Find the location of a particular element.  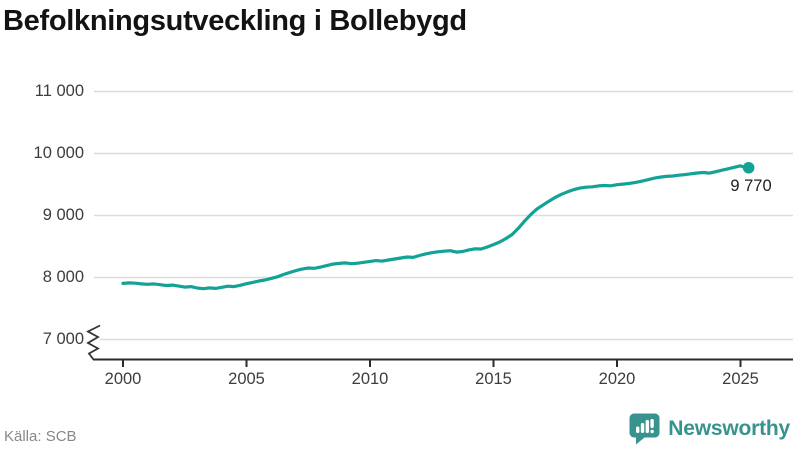

axis-break-zigzag-icon is located at coordinates (93, 342).